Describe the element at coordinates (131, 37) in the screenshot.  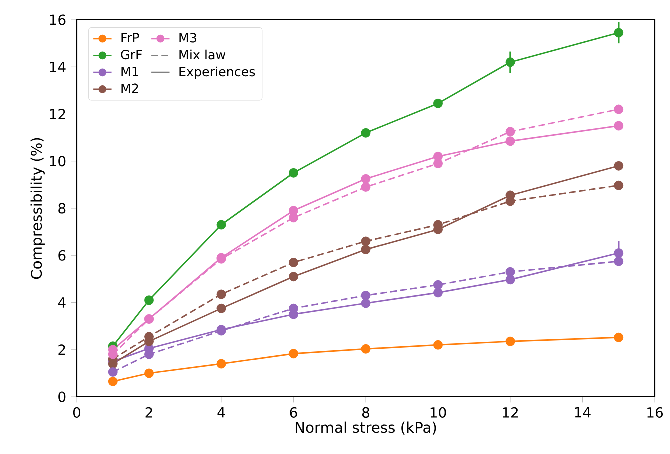
I see `legend-label: FrP` at that location.